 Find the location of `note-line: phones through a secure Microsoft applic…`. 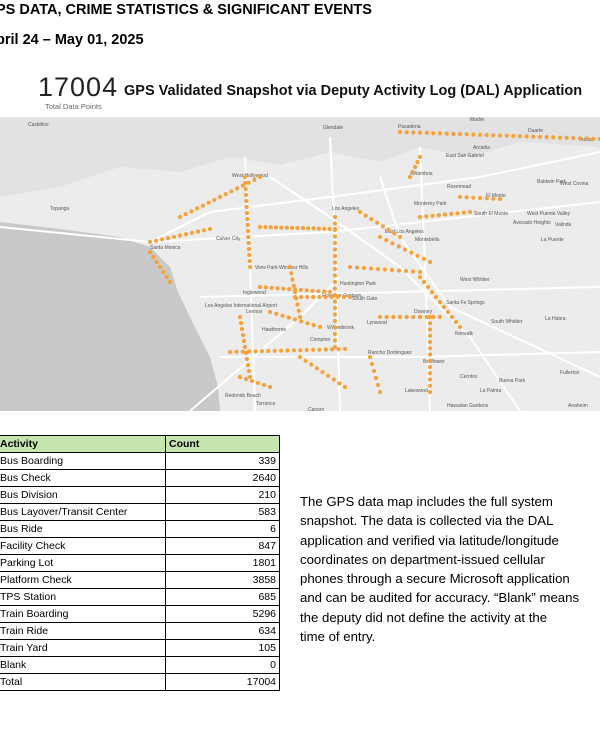

note-line: phones through a secure Microsoft applic… is located at coordinates (435, 579).